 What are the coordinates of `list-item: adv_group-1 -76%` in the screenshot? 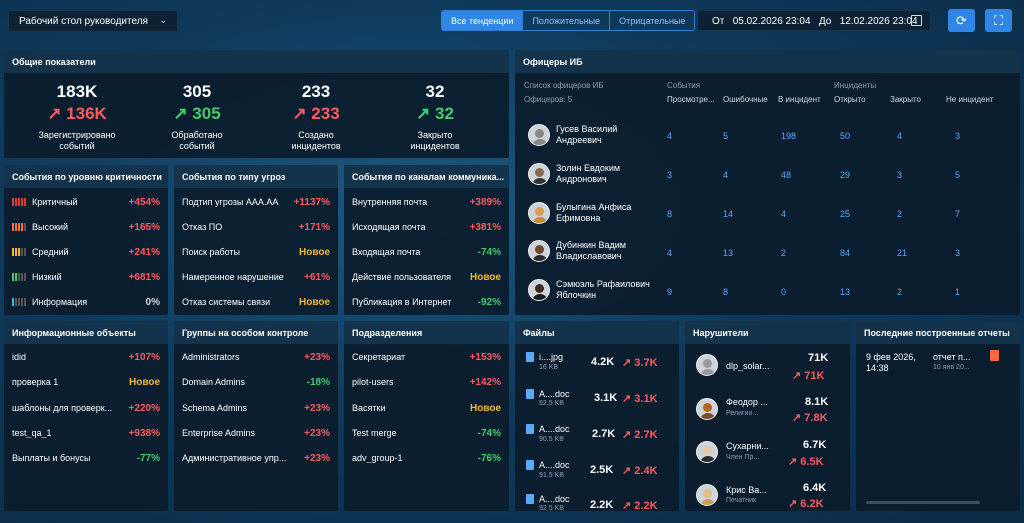 It's located at (426, 458).